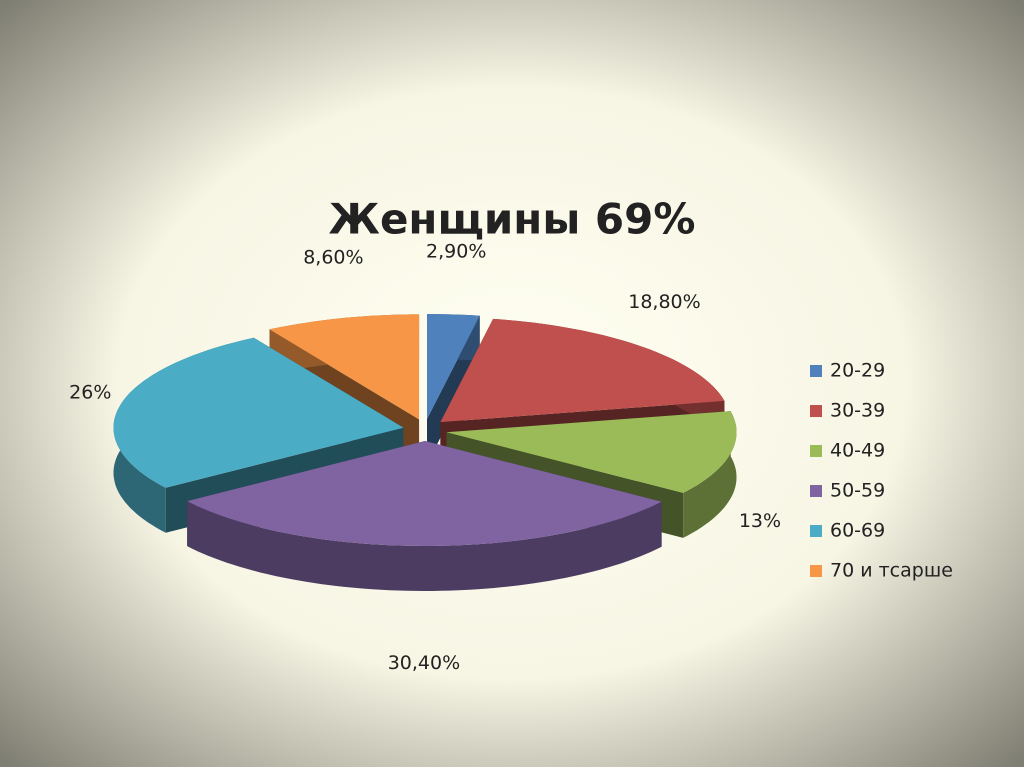  Describe the element at coordinates (760, 521) in the screenshot. I see `data-label: 13%` at that location.